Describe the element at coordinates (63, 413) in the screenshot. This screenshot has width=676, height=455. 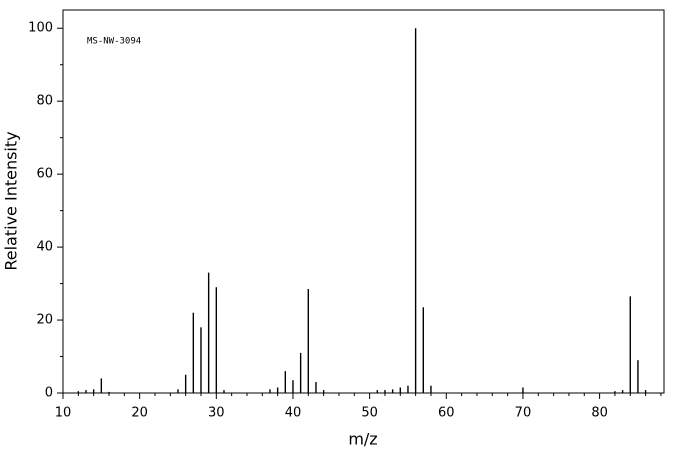
I see `x-tick-label: 10` at that location.